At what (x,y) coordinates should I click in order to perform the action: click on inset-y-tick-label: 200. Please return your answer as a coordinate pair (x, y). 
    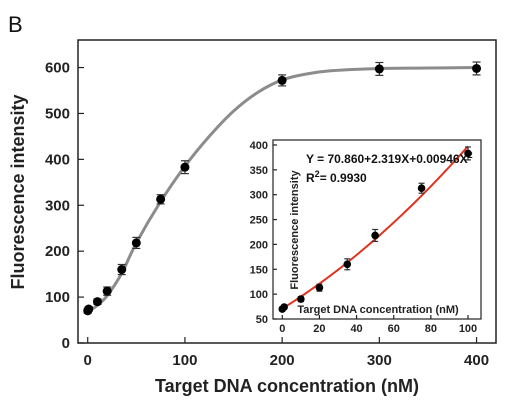
    Looking at the image, I should click on (259, 245).